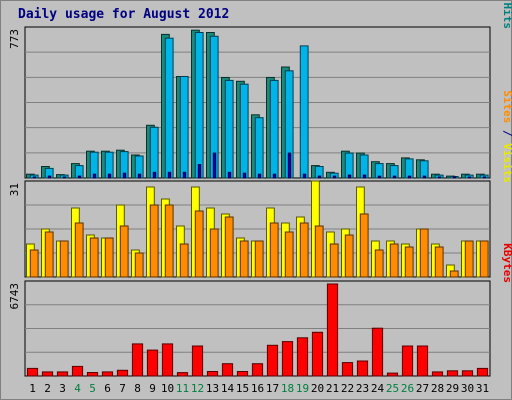 The width and height of the screenshot is (512, 400). What do you see at coordinates (242, 388) in the screenshot?
I see `x-tick-day-15: 15` at bounding box center [242, 388].